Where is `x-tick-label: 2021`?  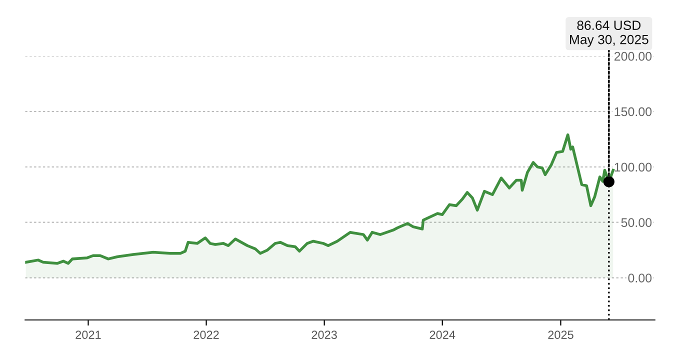 x-tick-label: 2021 is located at coordinates (88, 335).